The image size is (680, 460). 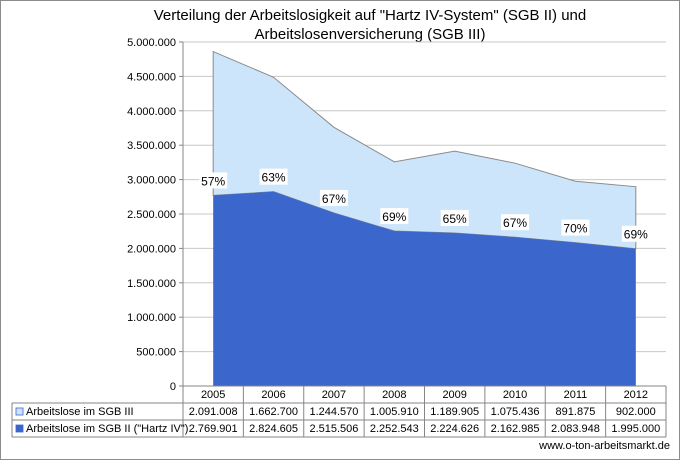 I want to click on y-tick-label: 1.000.000, so click(x=151, y=318).